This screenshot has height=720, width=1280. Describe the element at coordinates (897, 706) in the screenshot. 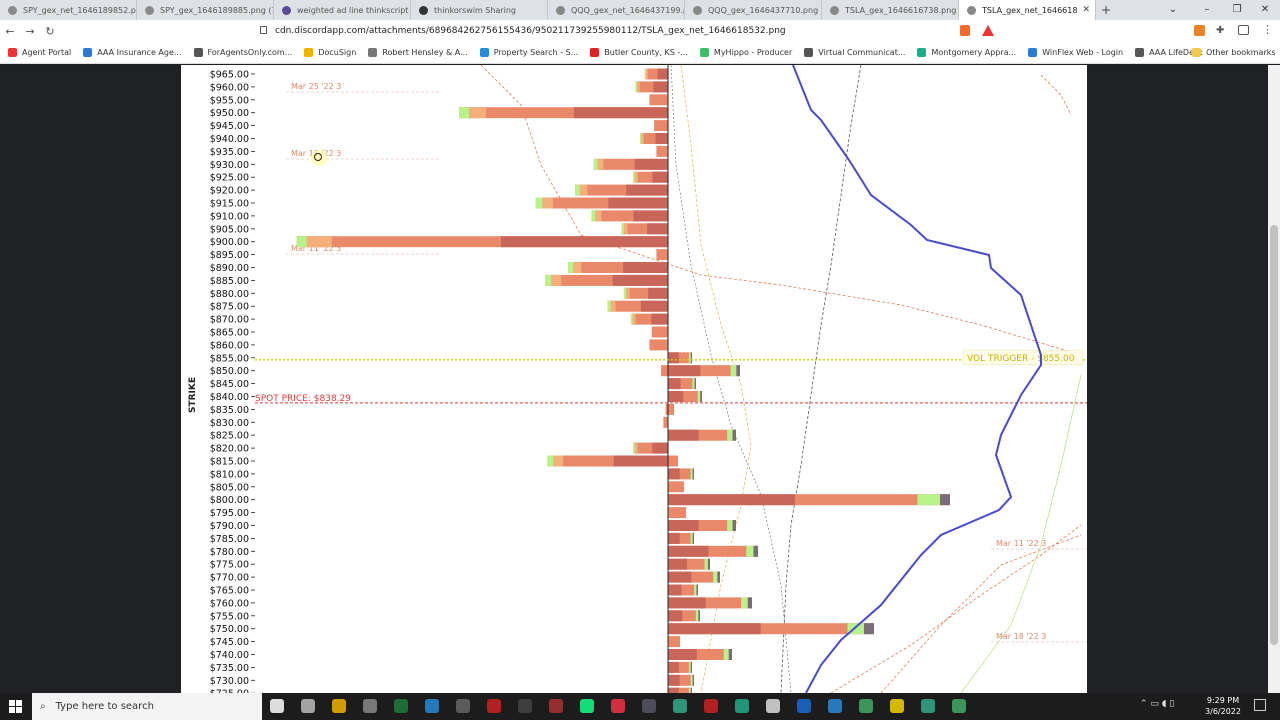

I see `steam-icon` at that location.